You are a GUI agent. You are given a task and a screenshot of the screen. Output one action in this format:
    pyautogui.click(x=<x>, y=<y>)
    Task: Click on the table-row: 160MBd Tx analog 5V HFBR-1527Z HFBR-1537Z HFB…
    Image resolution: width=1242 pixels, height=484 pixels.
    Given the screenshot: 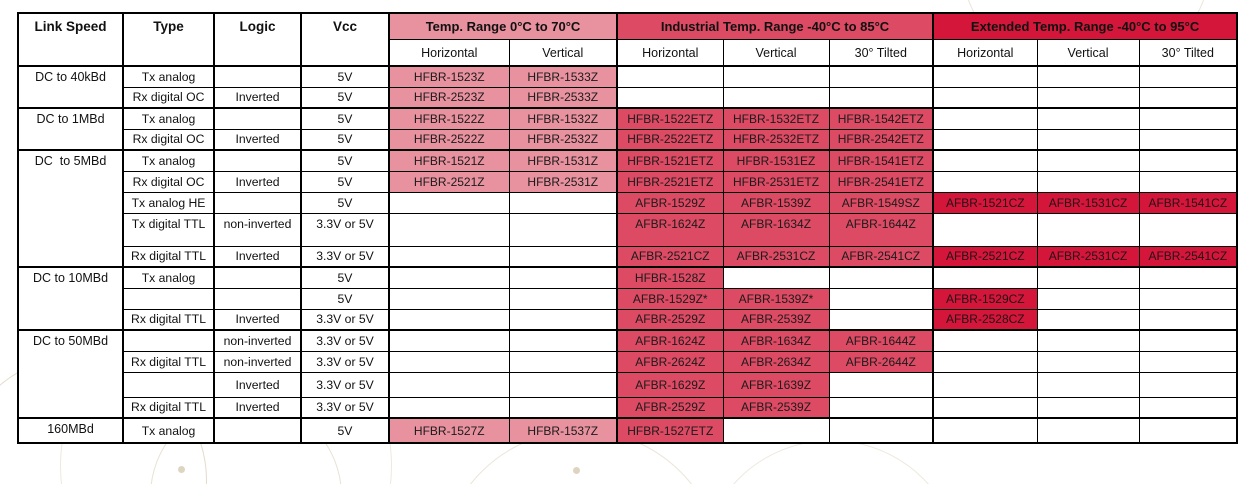 What is the action you would take?
    pyautogui.click(x=627, y=430)
    